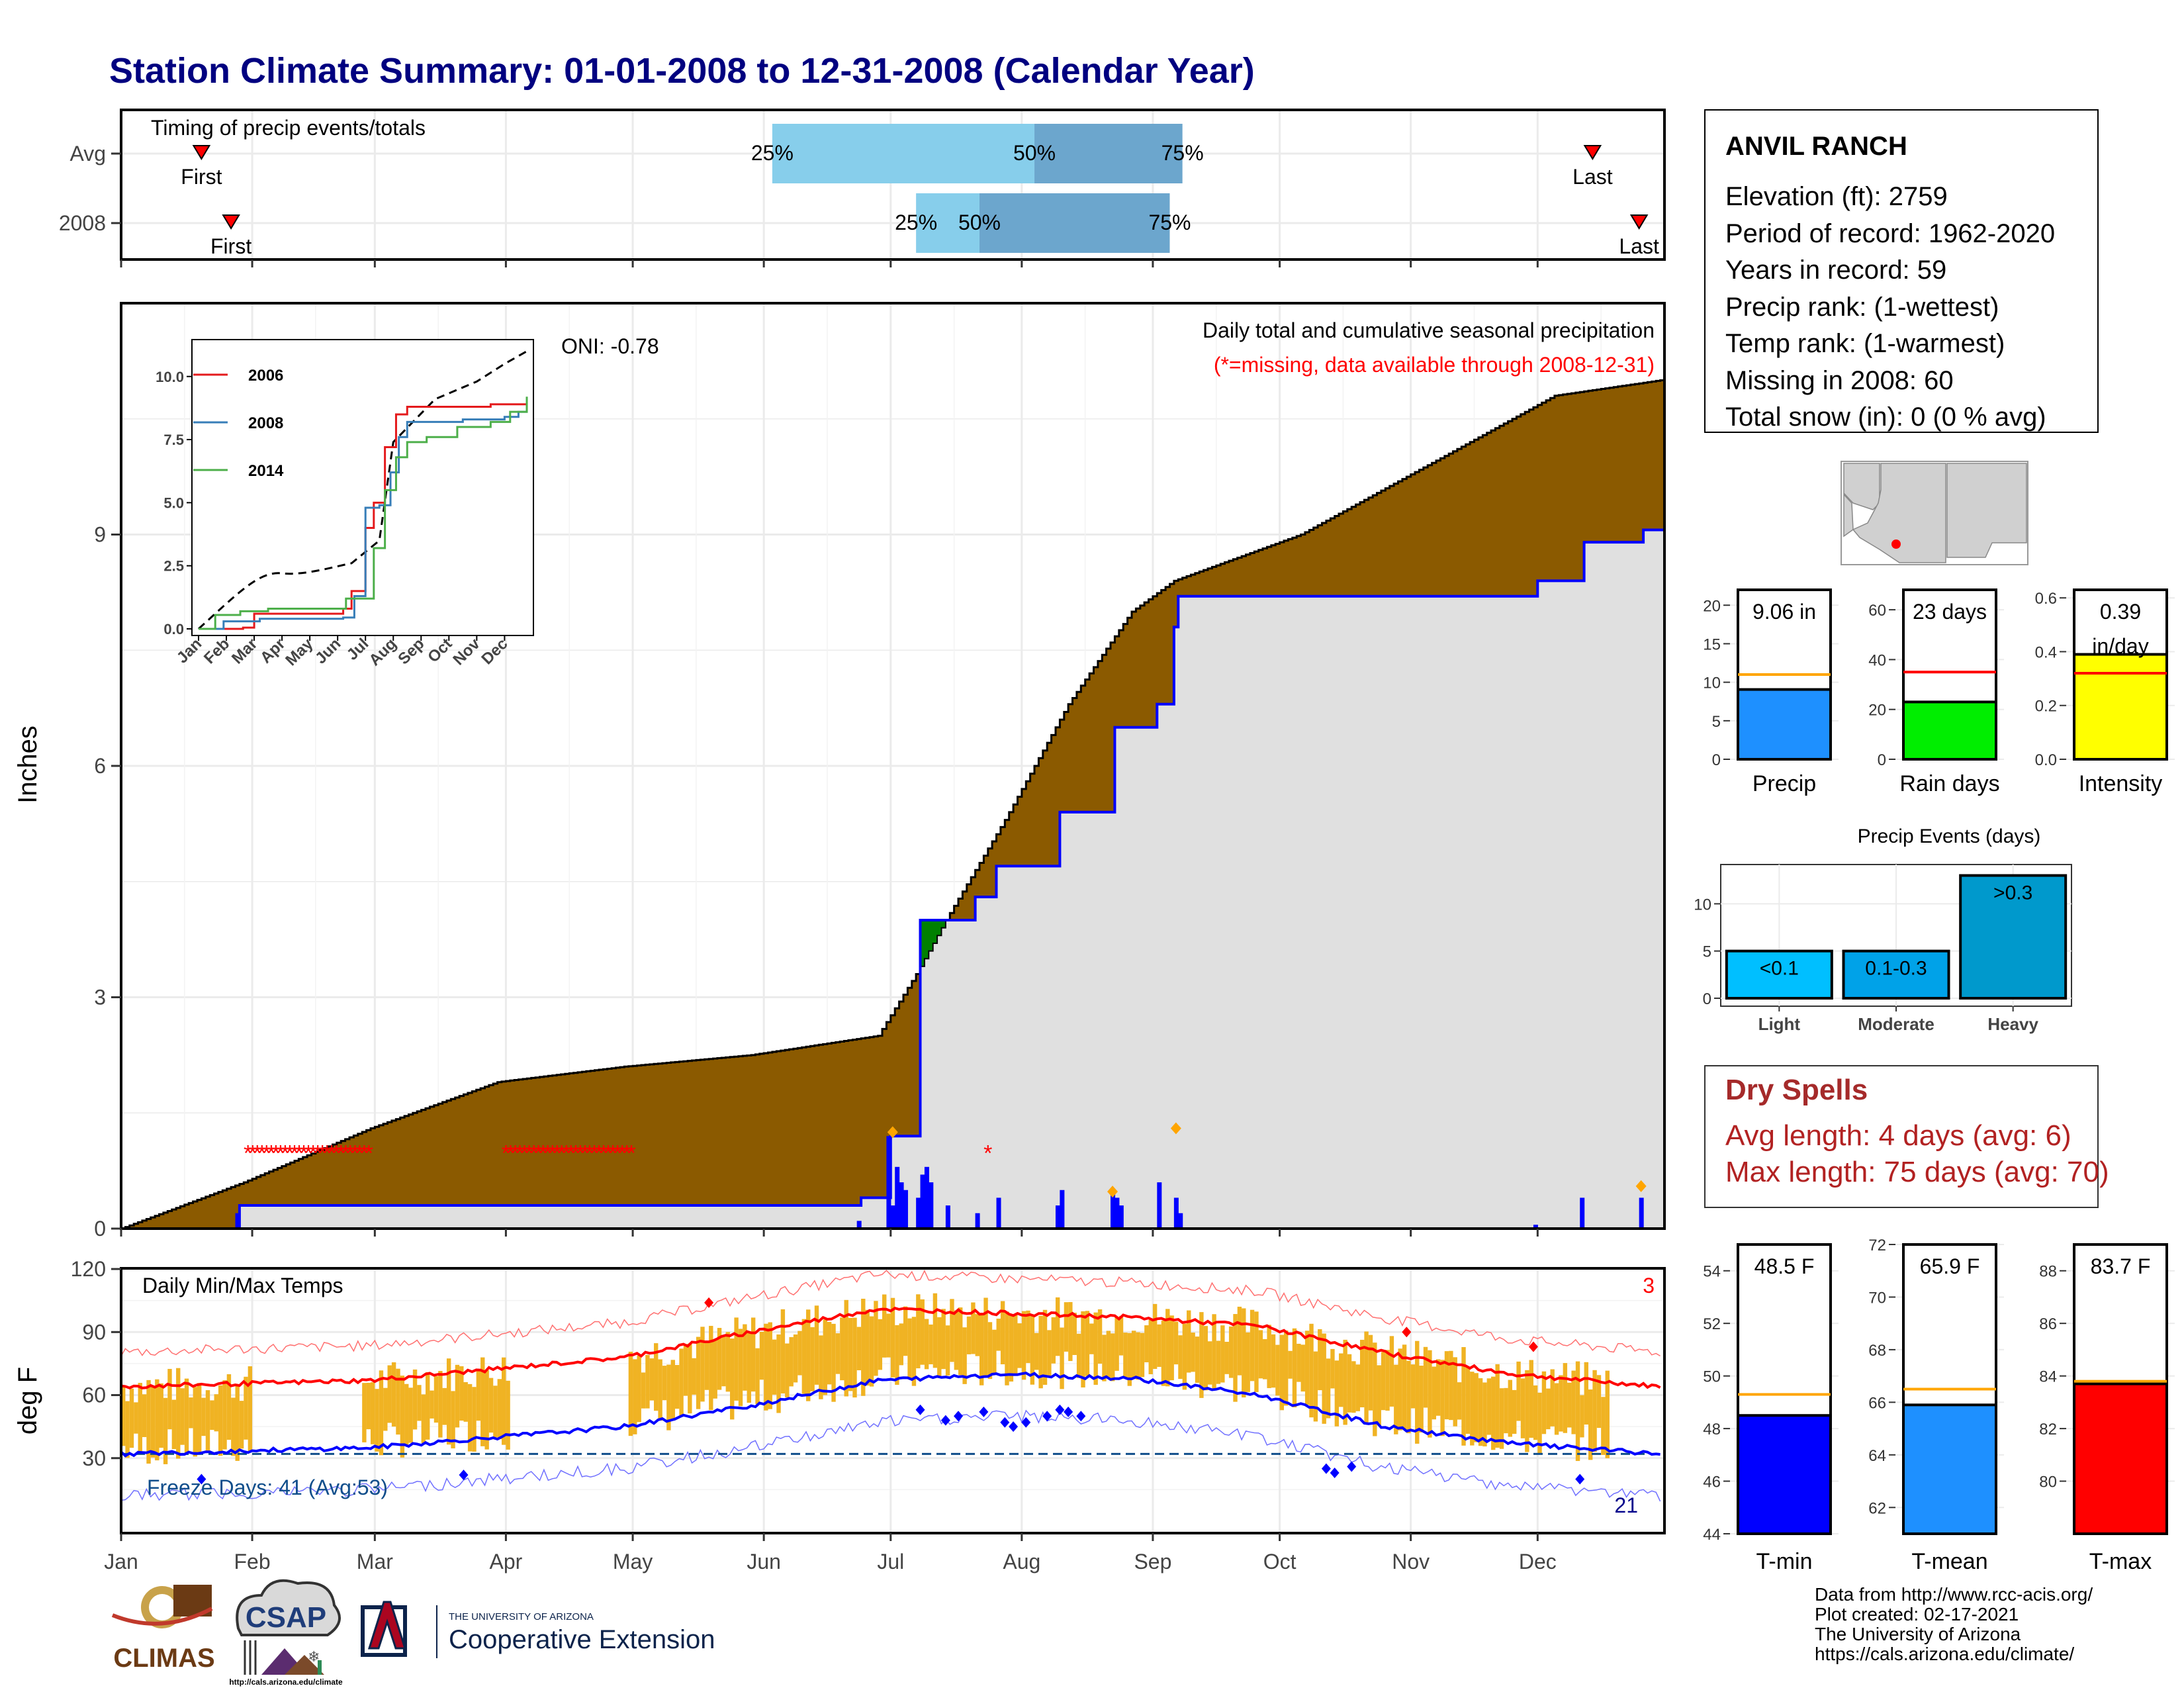  What do you see at coordinates (1592, 177) in the screenshot?
I see `timing-avg-last-label: Last` at bounding box center [1592, 177].